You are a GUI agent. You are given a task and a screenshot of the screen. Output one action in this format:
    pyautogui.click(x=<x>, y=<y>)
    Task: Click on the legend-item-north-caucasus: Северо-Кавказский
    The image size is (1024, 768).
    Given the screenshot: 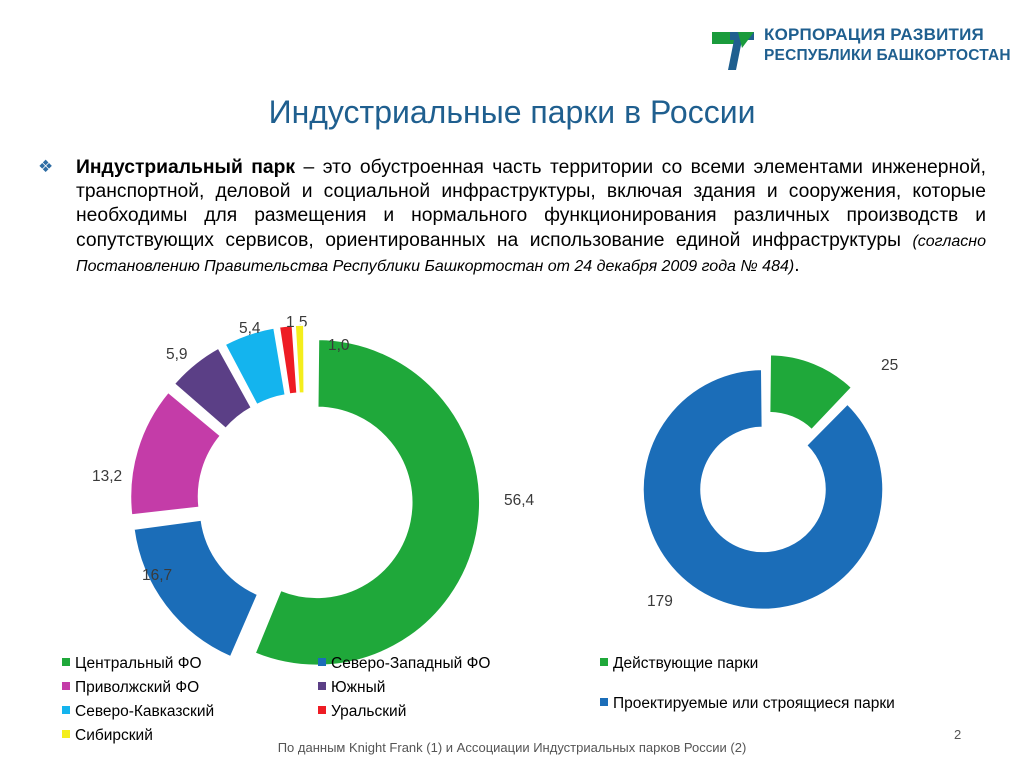 What is the action you would take?
    pyautogui.click(x=138, y=712)
    